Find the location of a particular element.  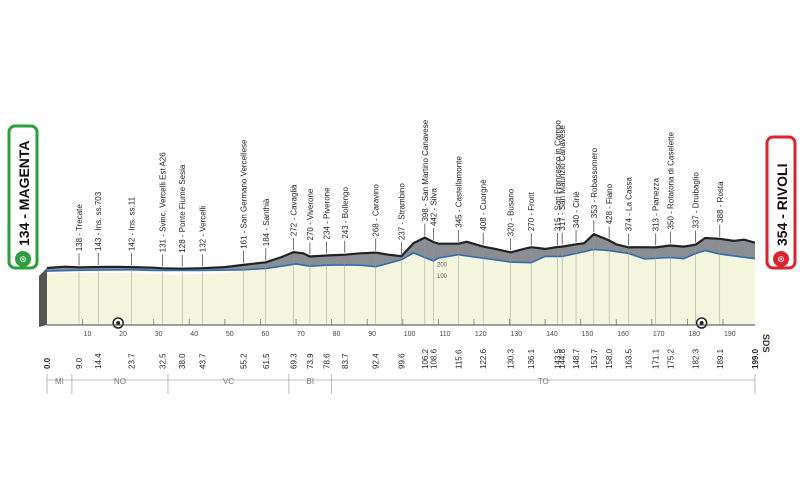

start-bike-icon is located at coordinates (23, 259).